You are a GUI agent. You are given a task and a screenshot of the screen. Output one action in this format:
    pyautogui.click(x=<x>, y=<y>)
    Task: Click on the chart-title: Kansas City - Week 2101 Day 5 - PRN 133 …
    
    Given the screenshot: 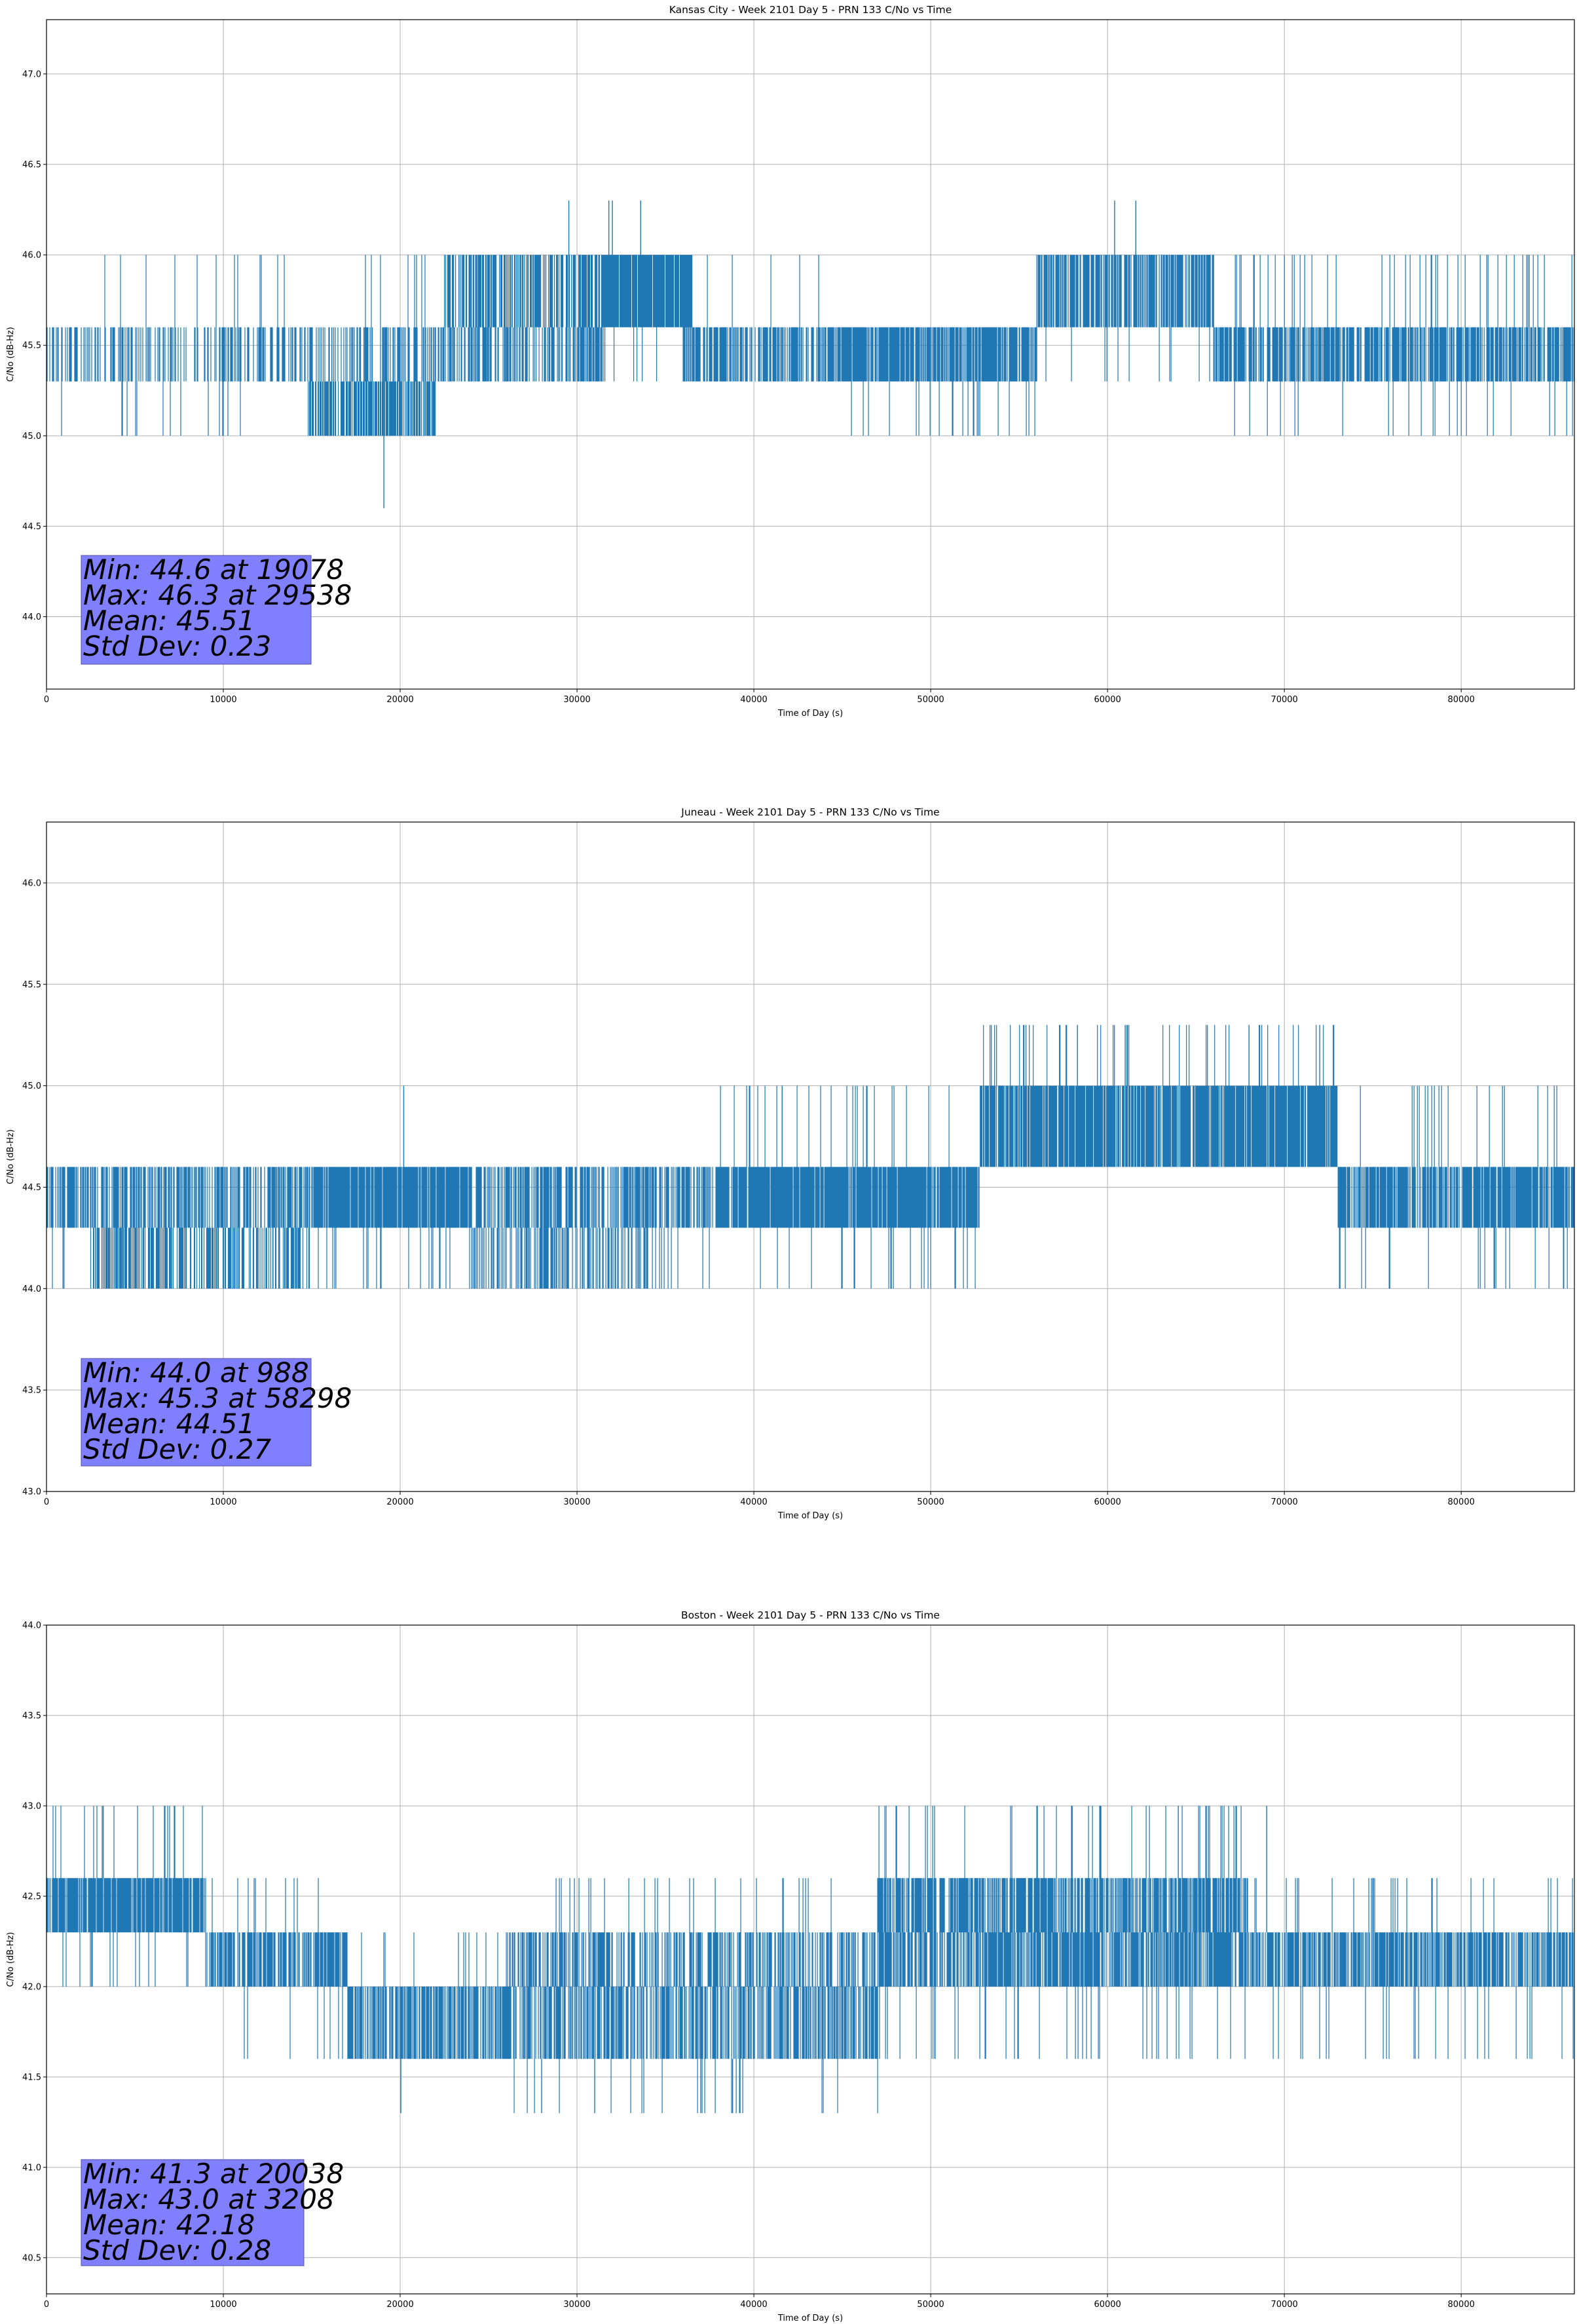 What is the action you would take?
    pyautogui.click(x=810, y=10)
    